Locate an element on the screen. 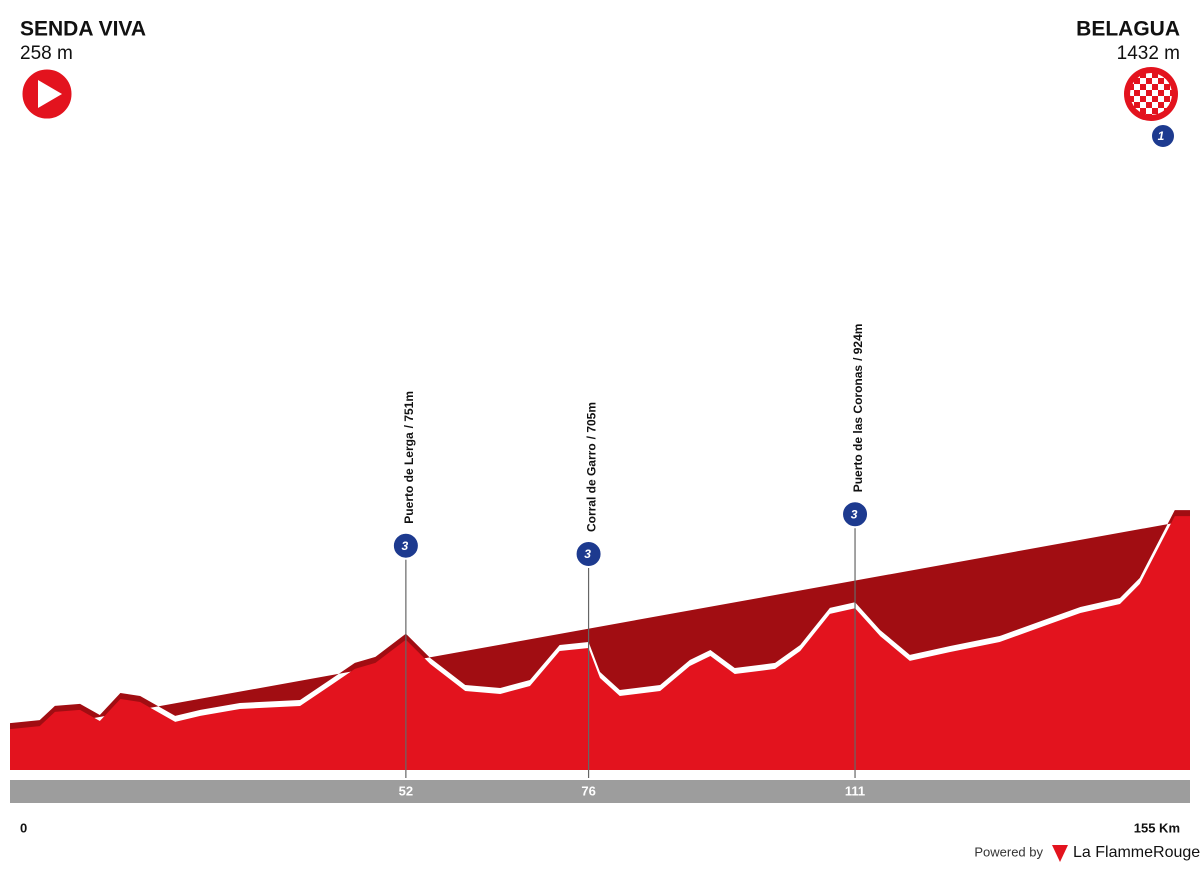 This screenshot has height=870, width=1200. climb-label: Corral de Garro / 705m is located at coordinates (592, 467).